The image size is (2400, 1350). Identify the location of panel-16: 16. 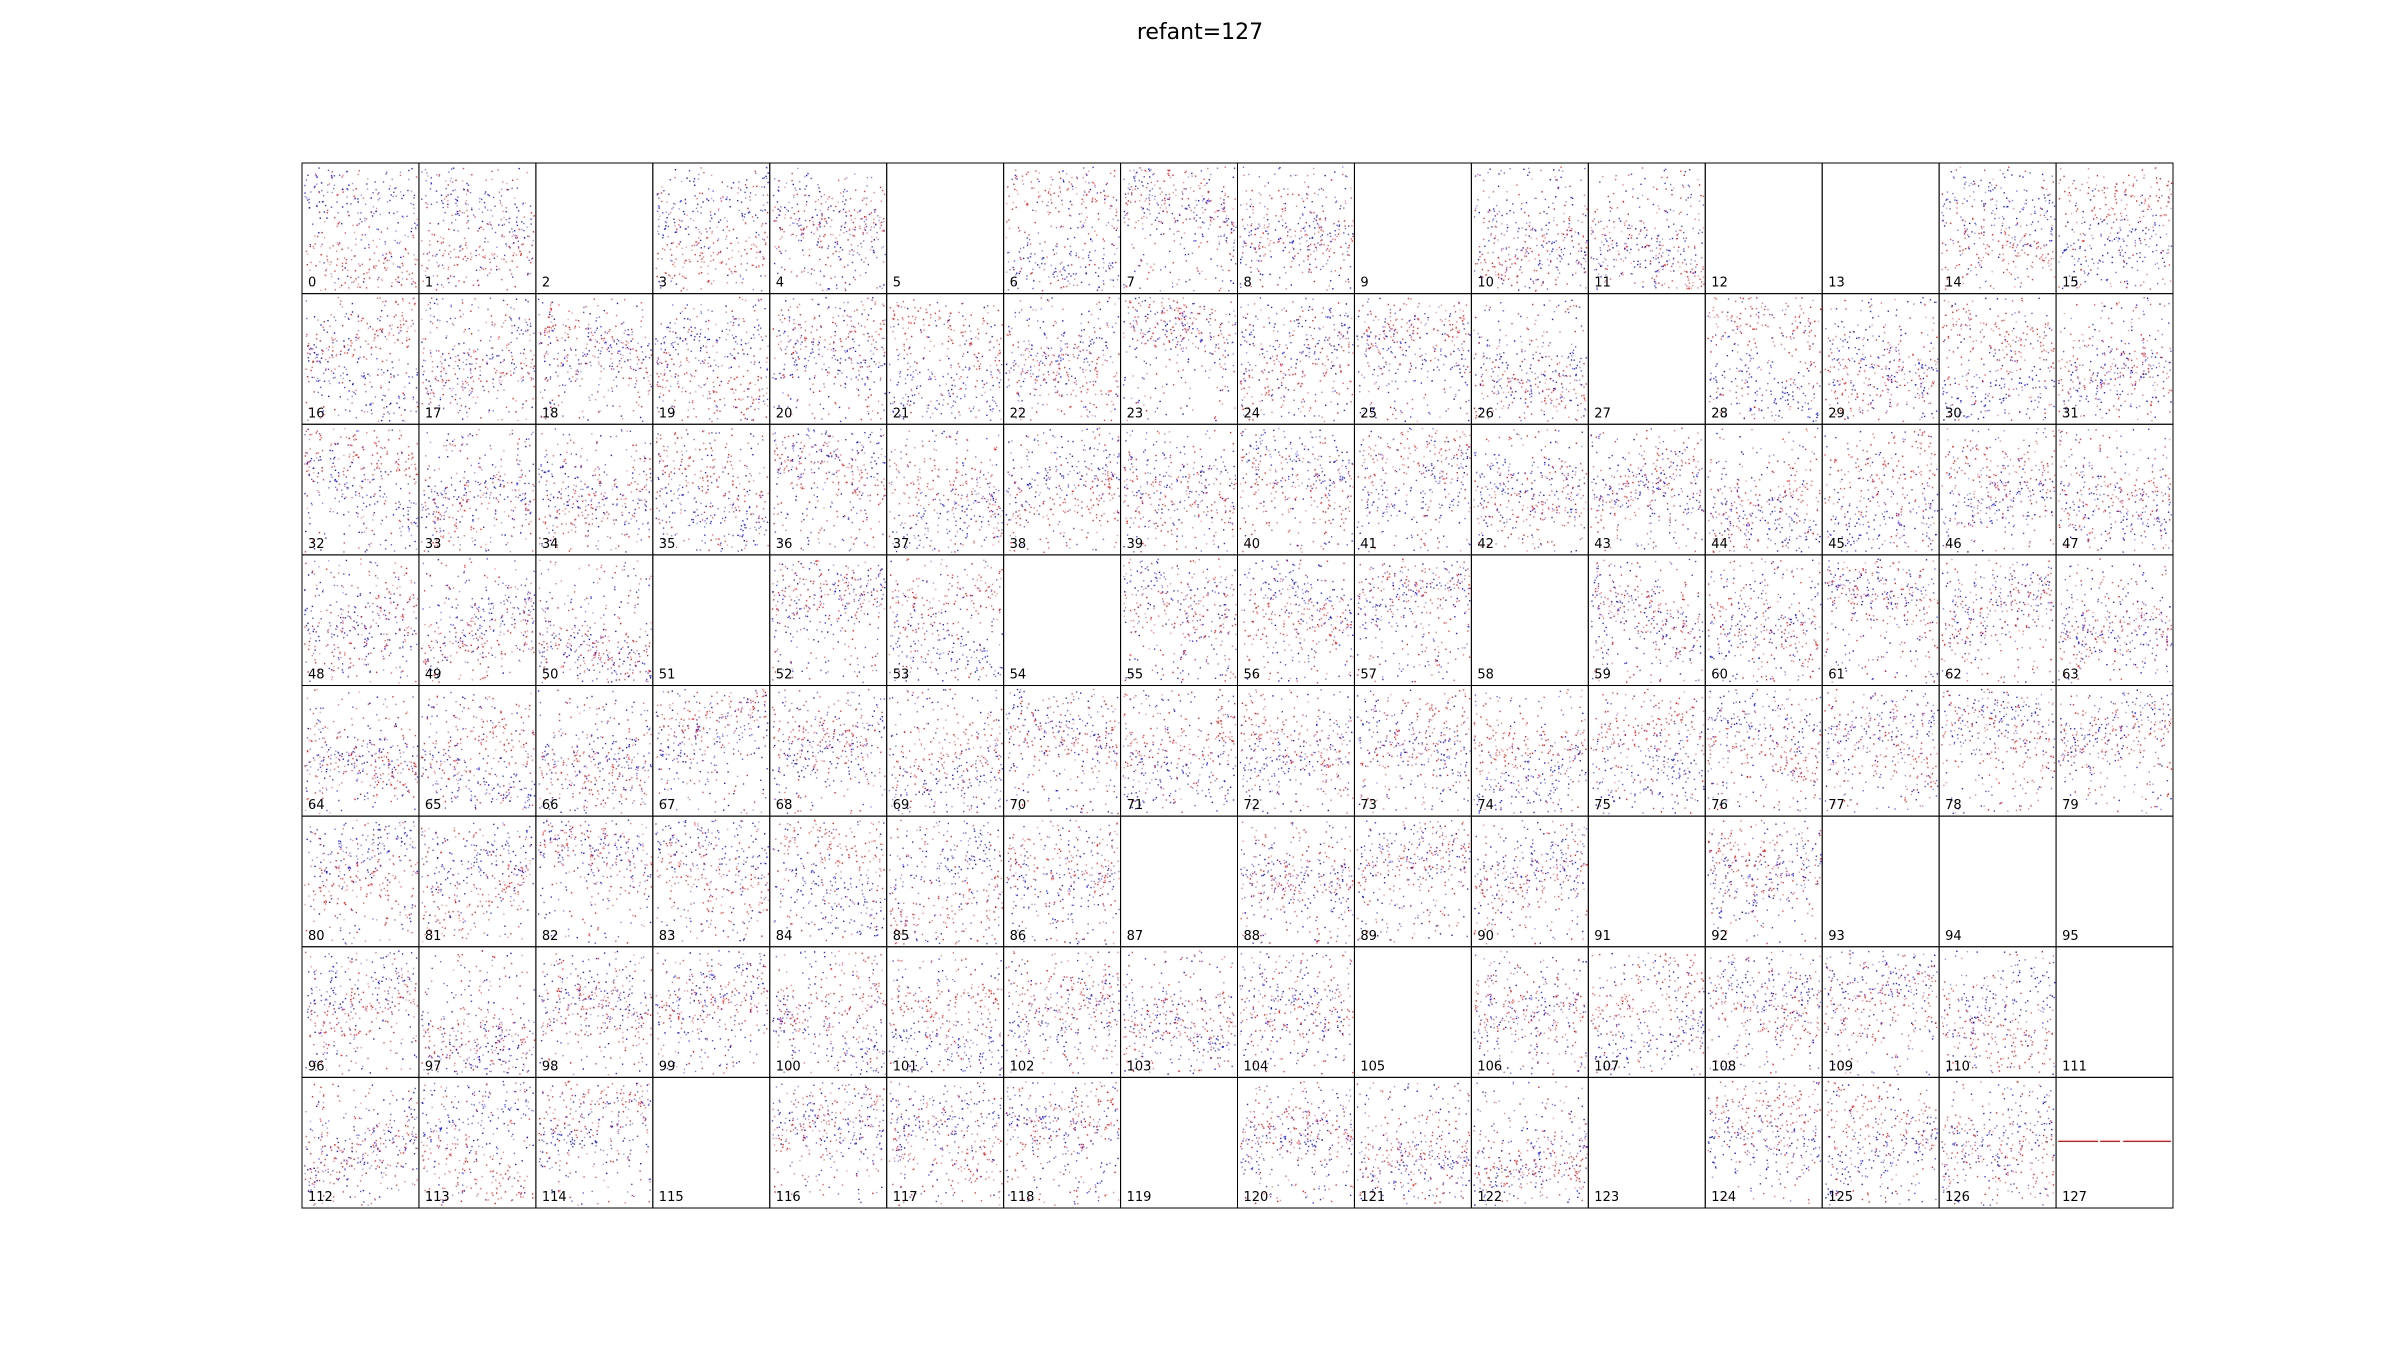
(360, 359).